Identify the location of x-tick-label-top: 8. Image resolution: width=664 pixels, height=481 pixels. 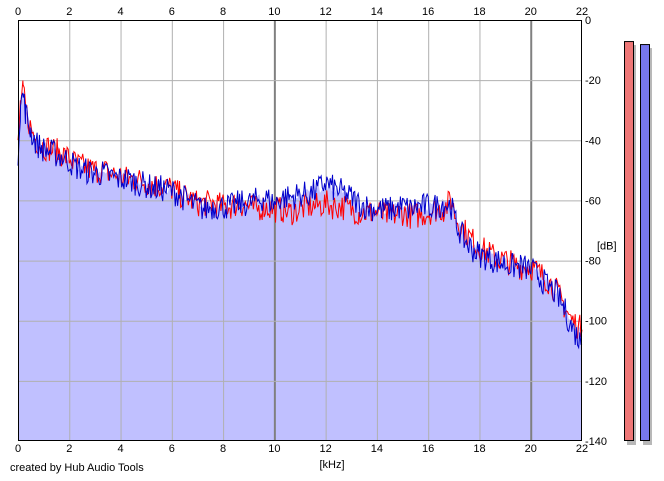
(223, 12).